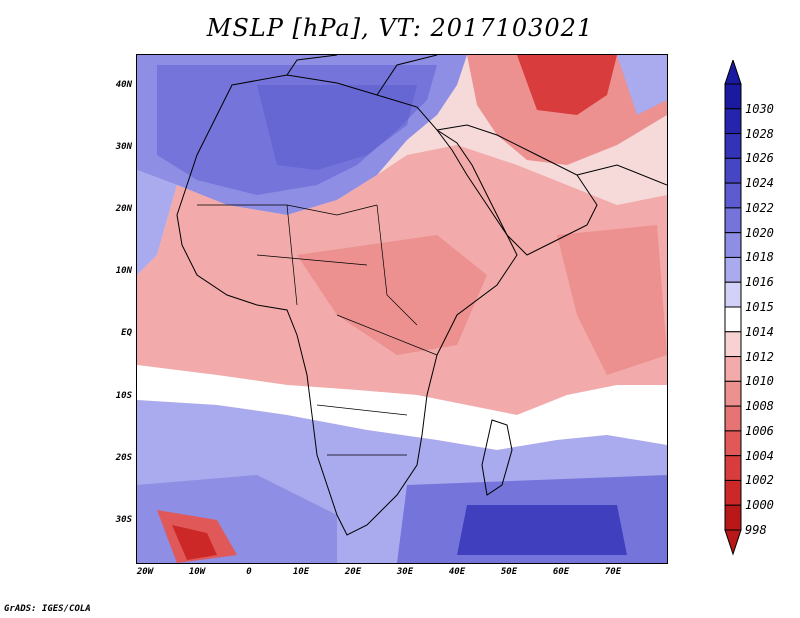 Image resolution: width=800 pixels, height=618 pixels. I want to click on colorbar-label-1002: 1002, so click(759, 480).